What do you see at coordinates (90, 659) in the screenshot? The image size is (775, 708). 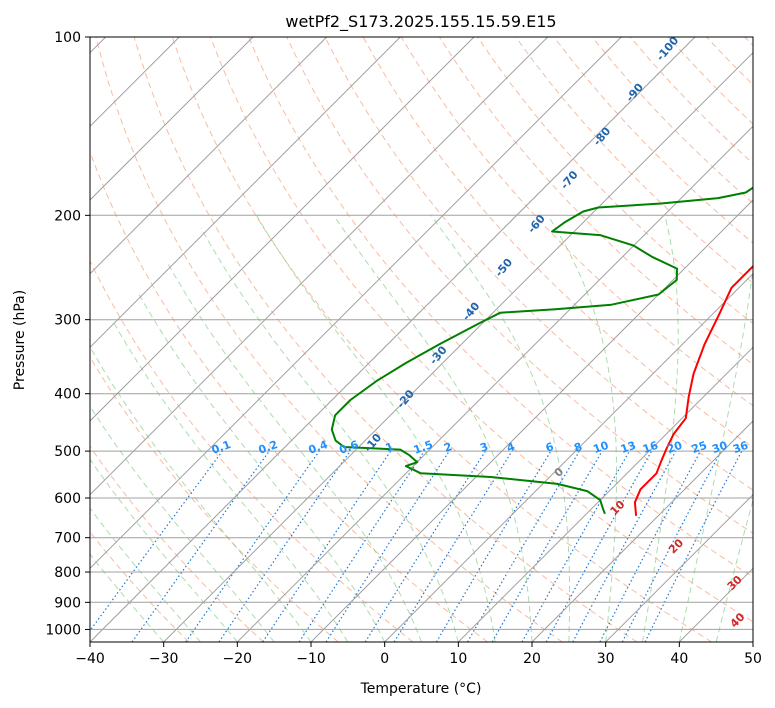 I see `x-tick-label: −40` at bounding box center [90, 659].